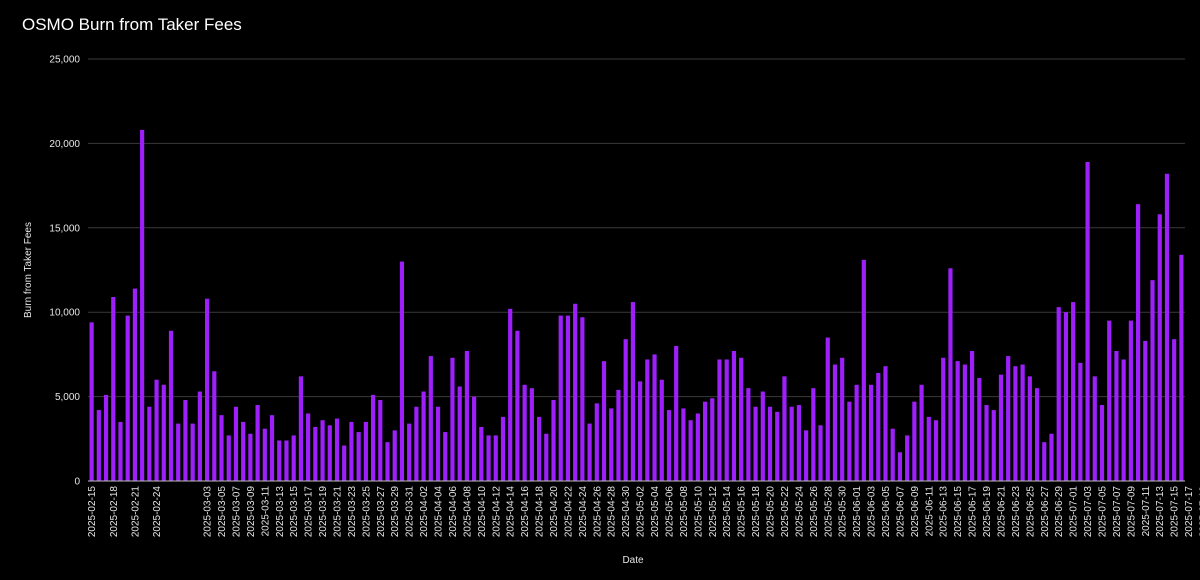 This screenshot has height=580, width=1200. I want to click on x-tick-label: 2025-04-20, so click(554, 512).